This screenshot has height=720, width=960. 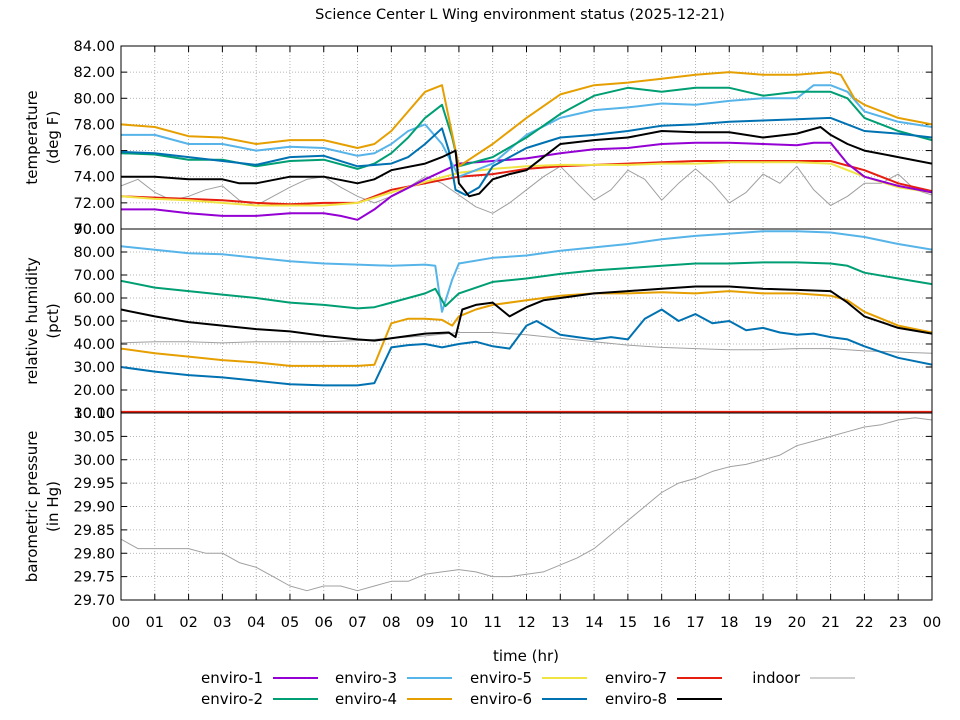 I want to click on y-axis-unit: (pct), so click(x=53, y=320).